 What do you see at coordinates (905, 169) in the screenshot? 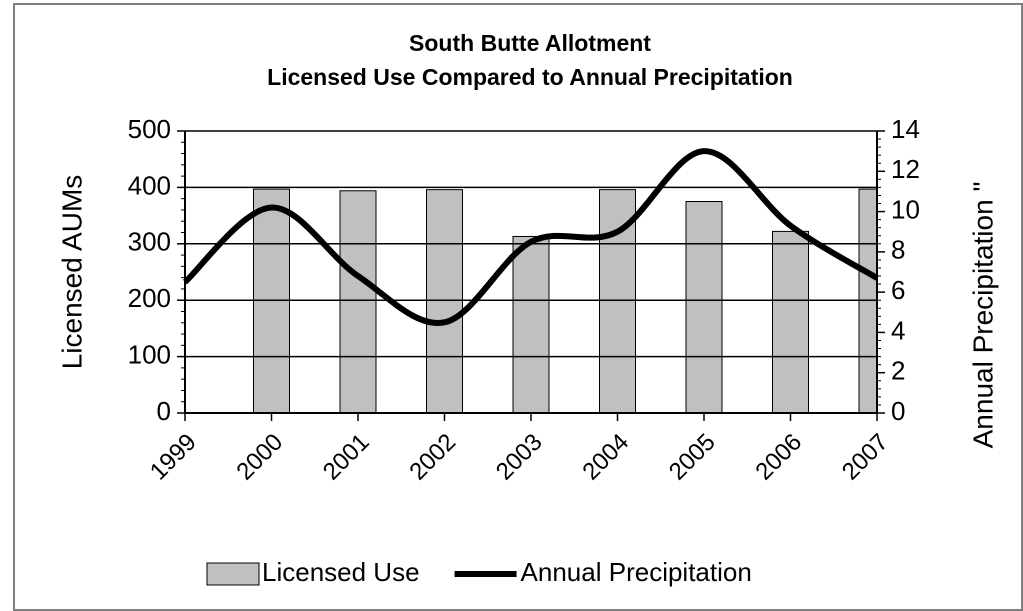
I see `y2-tick-label: 12` at bounding box center [905, 169].